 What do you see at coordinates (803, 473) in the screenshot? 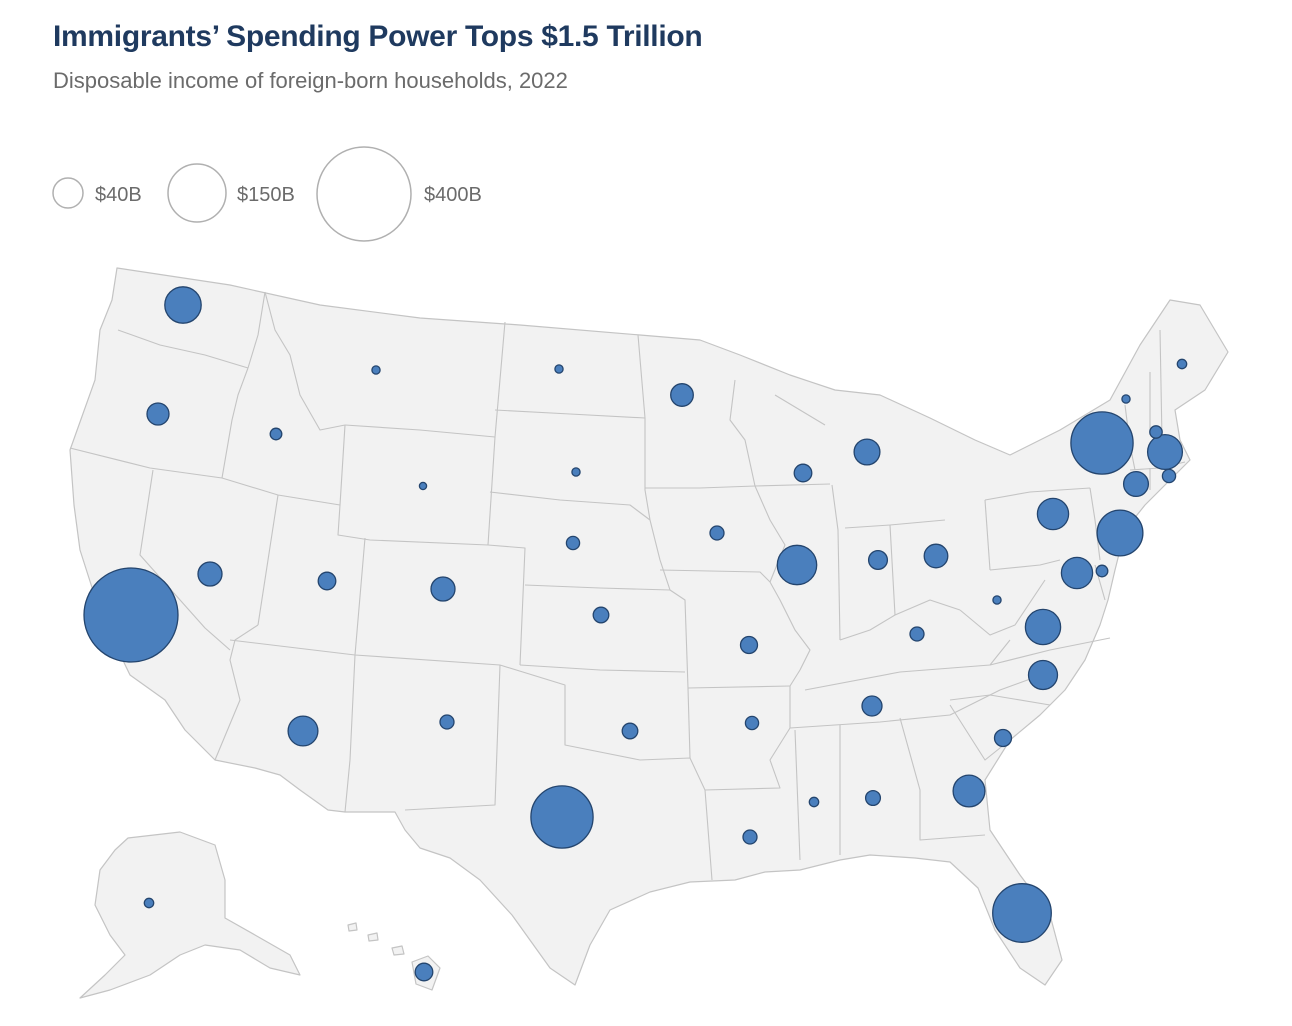
I see `bubble-wi` at bounding box center [803, 473].